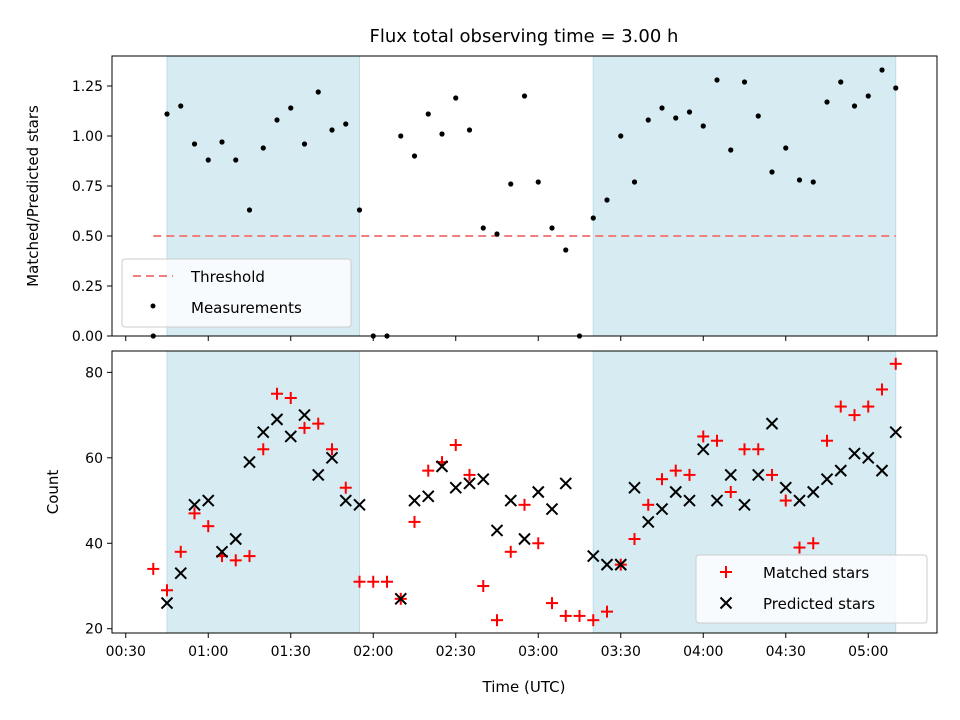  Describe the element at coordinates (87, 287) in the screenshot. I see `top-y-tick-label-1: 0.25` at that location.